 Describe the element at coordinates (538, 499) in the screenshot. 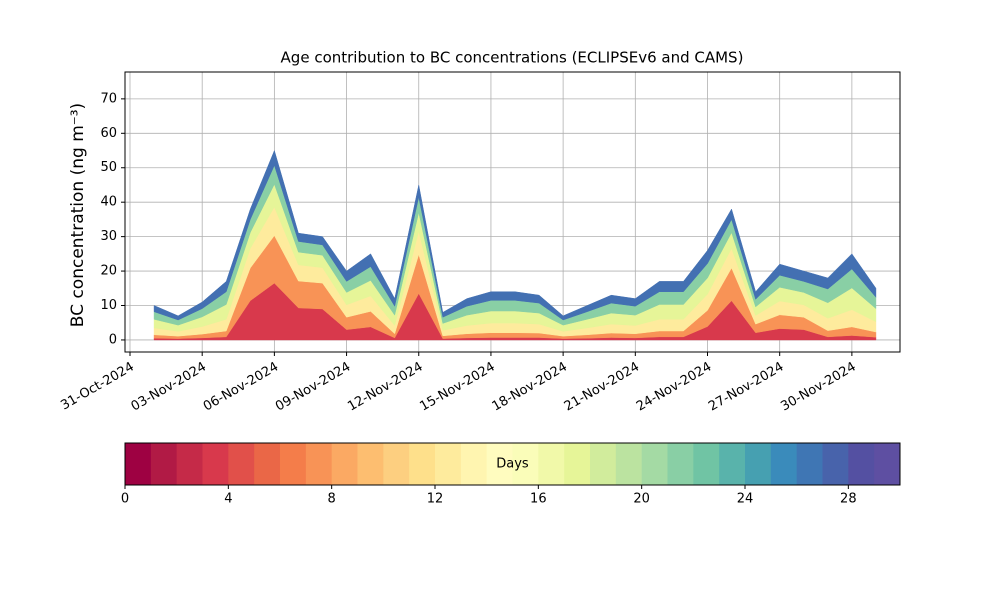

I see `colorbar-tick-label: 16` at that location.